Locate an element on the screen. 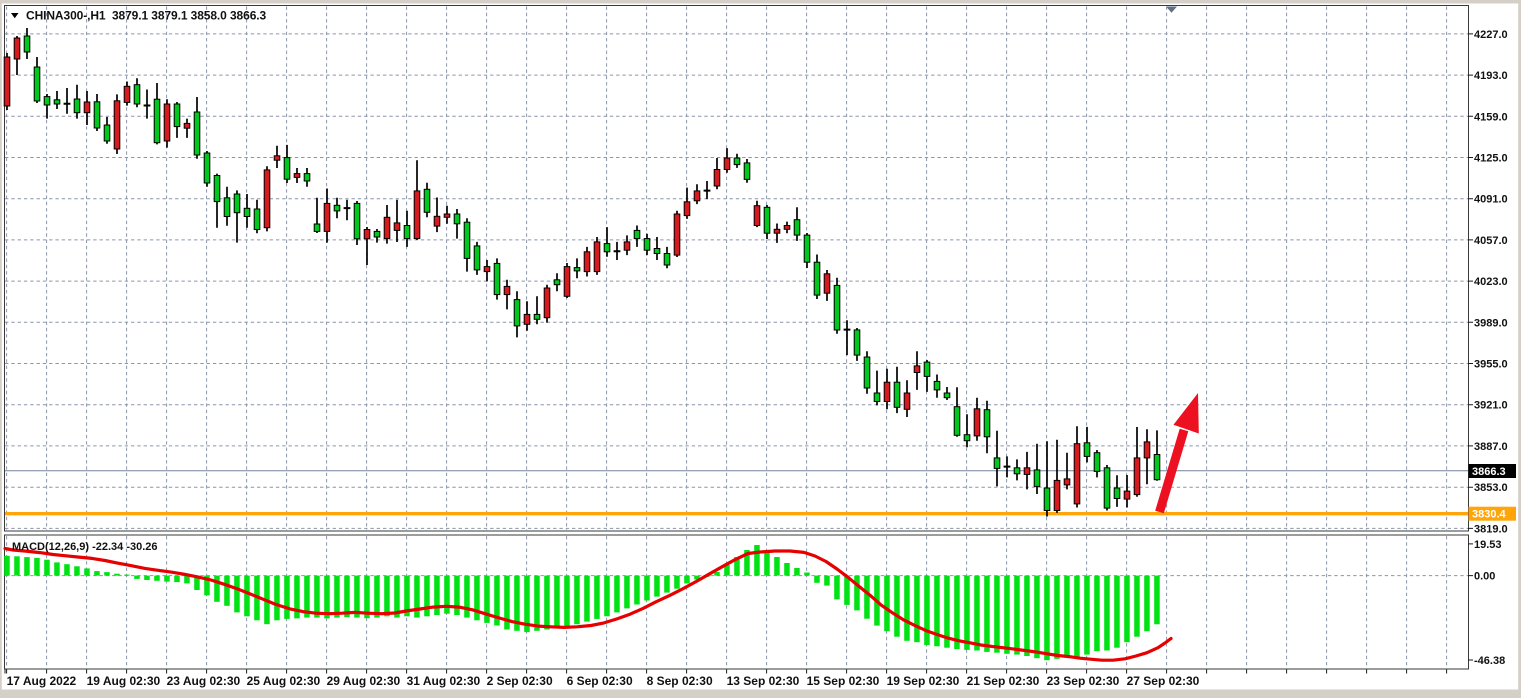 The width and height of the screenshot is (1521, 698). svg-text: 31 Aug 02:30 is located at coordinates (444, 681).